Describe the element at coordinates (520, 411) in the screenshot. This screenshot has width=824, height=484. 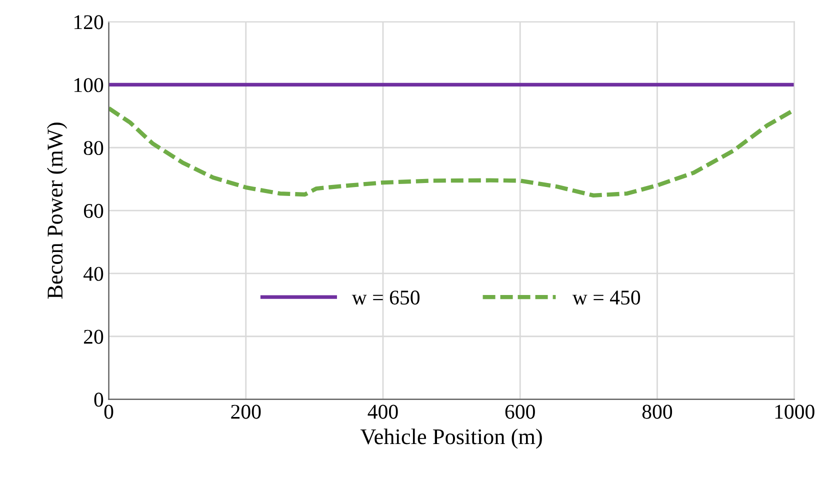
I see `x-tick-label: 600` at that location.